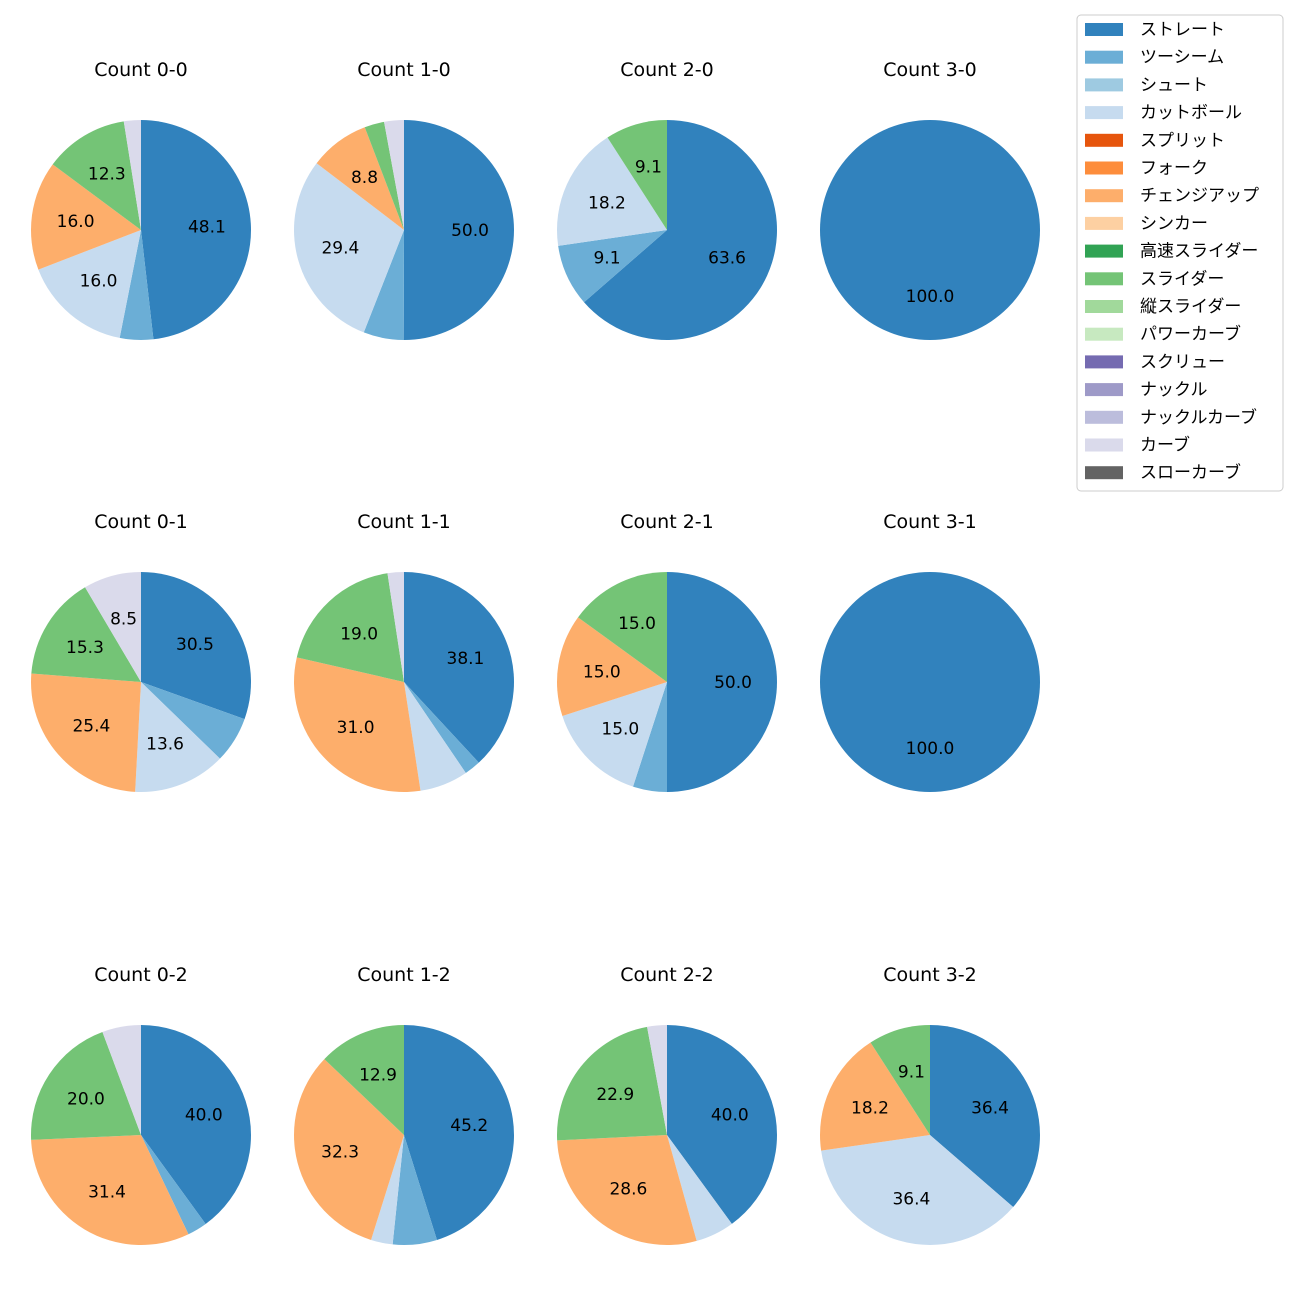 This screenshot has height=1304, width=1300. What do you see at coordinates (727, 258) in the screenshot?
I see `slice-label: 63.6` at bounding box center [727, 258].